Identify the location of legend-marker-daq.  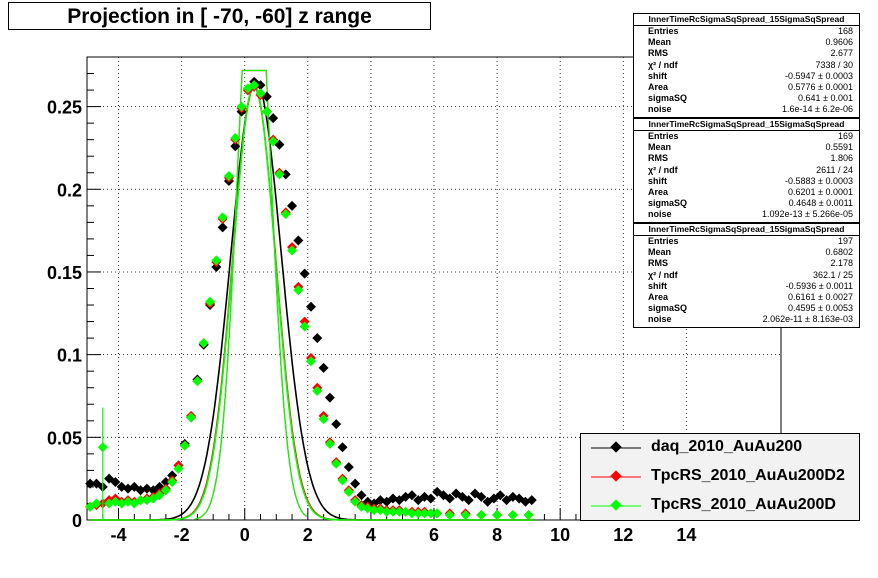
(616, 447).